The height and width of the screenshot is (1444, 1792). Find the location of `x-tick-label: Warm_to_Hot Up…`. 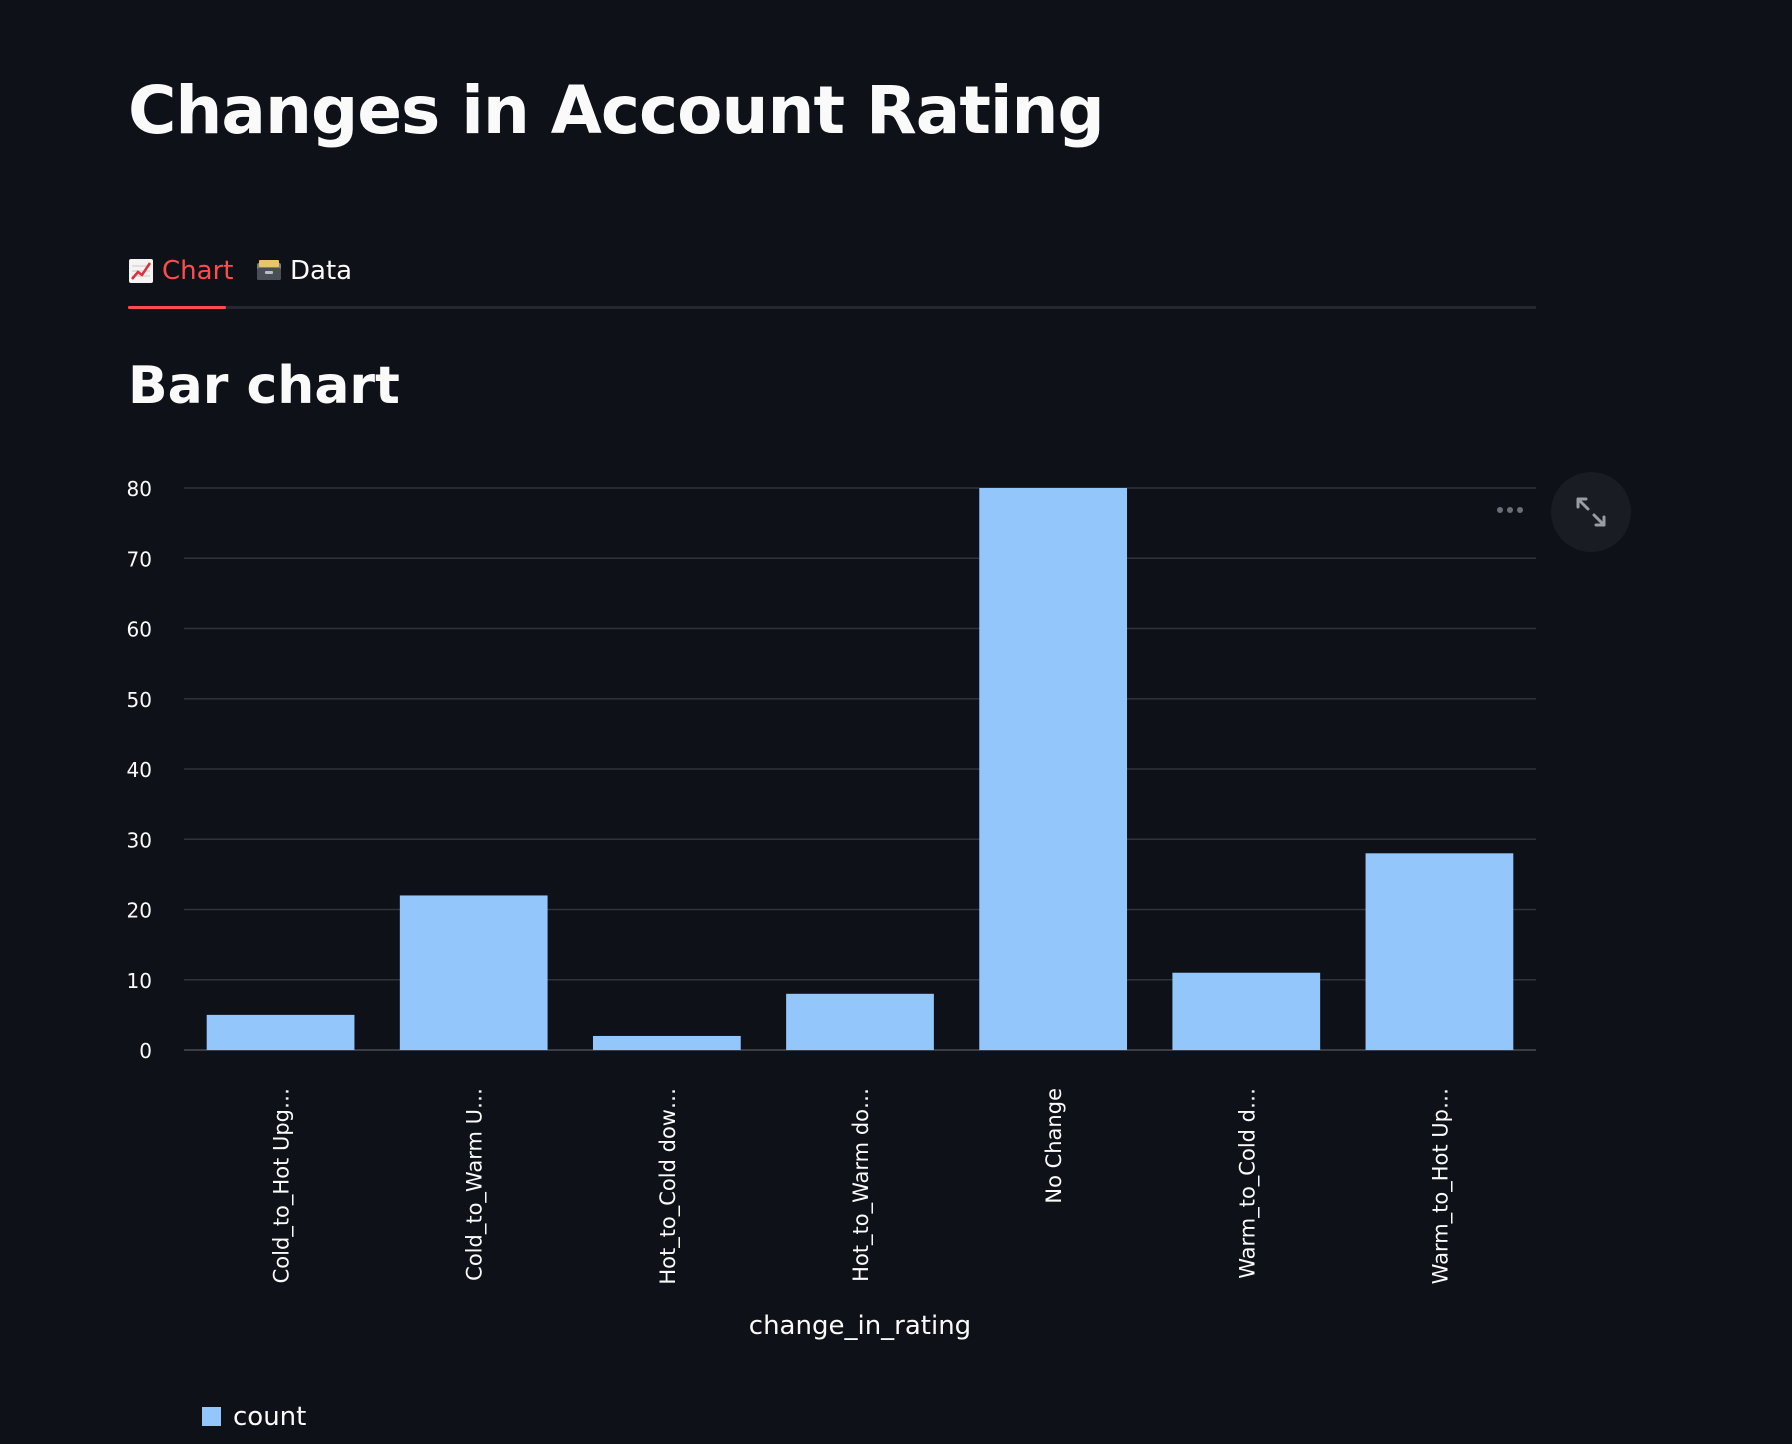

x-tick-label: Warm_to_Hot Up… is located at coordinates (1440, 1186).